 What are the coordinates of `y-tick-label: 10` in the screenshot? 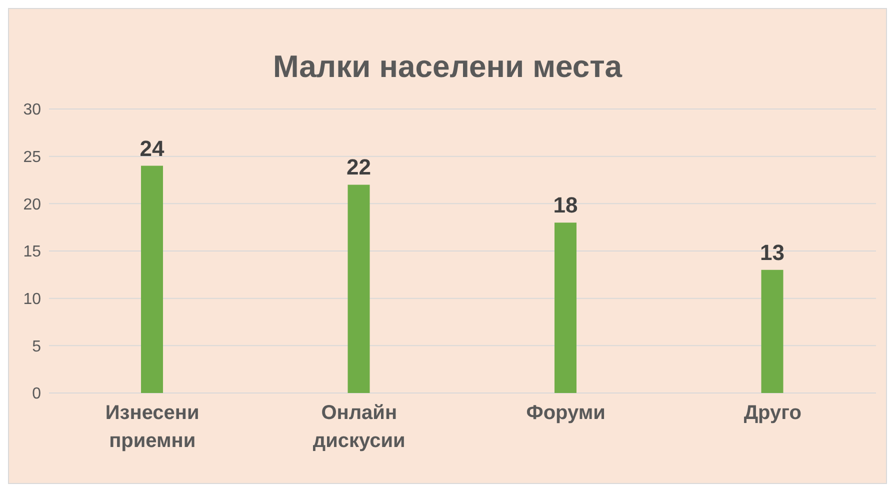 It's located at (32, 299).